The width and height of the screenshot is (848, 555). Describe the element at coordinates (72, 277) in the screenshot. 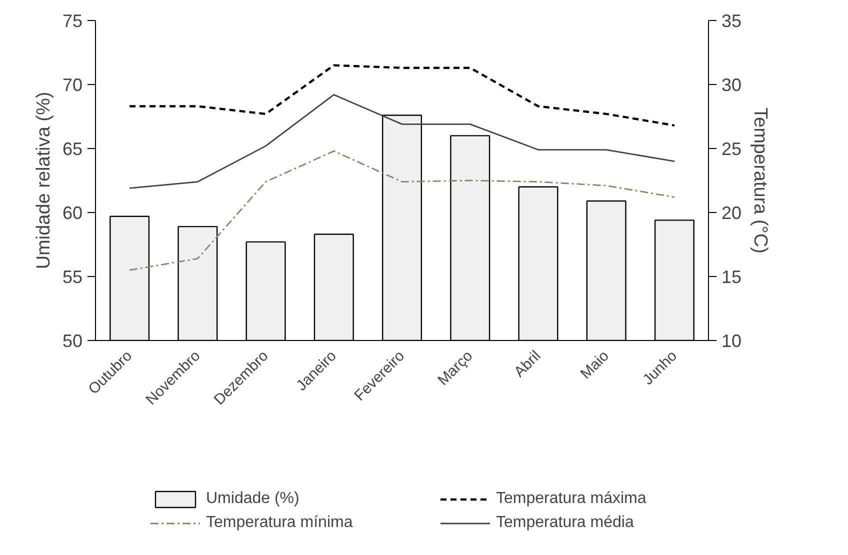

I see `y-tick-label: 55` at that location.